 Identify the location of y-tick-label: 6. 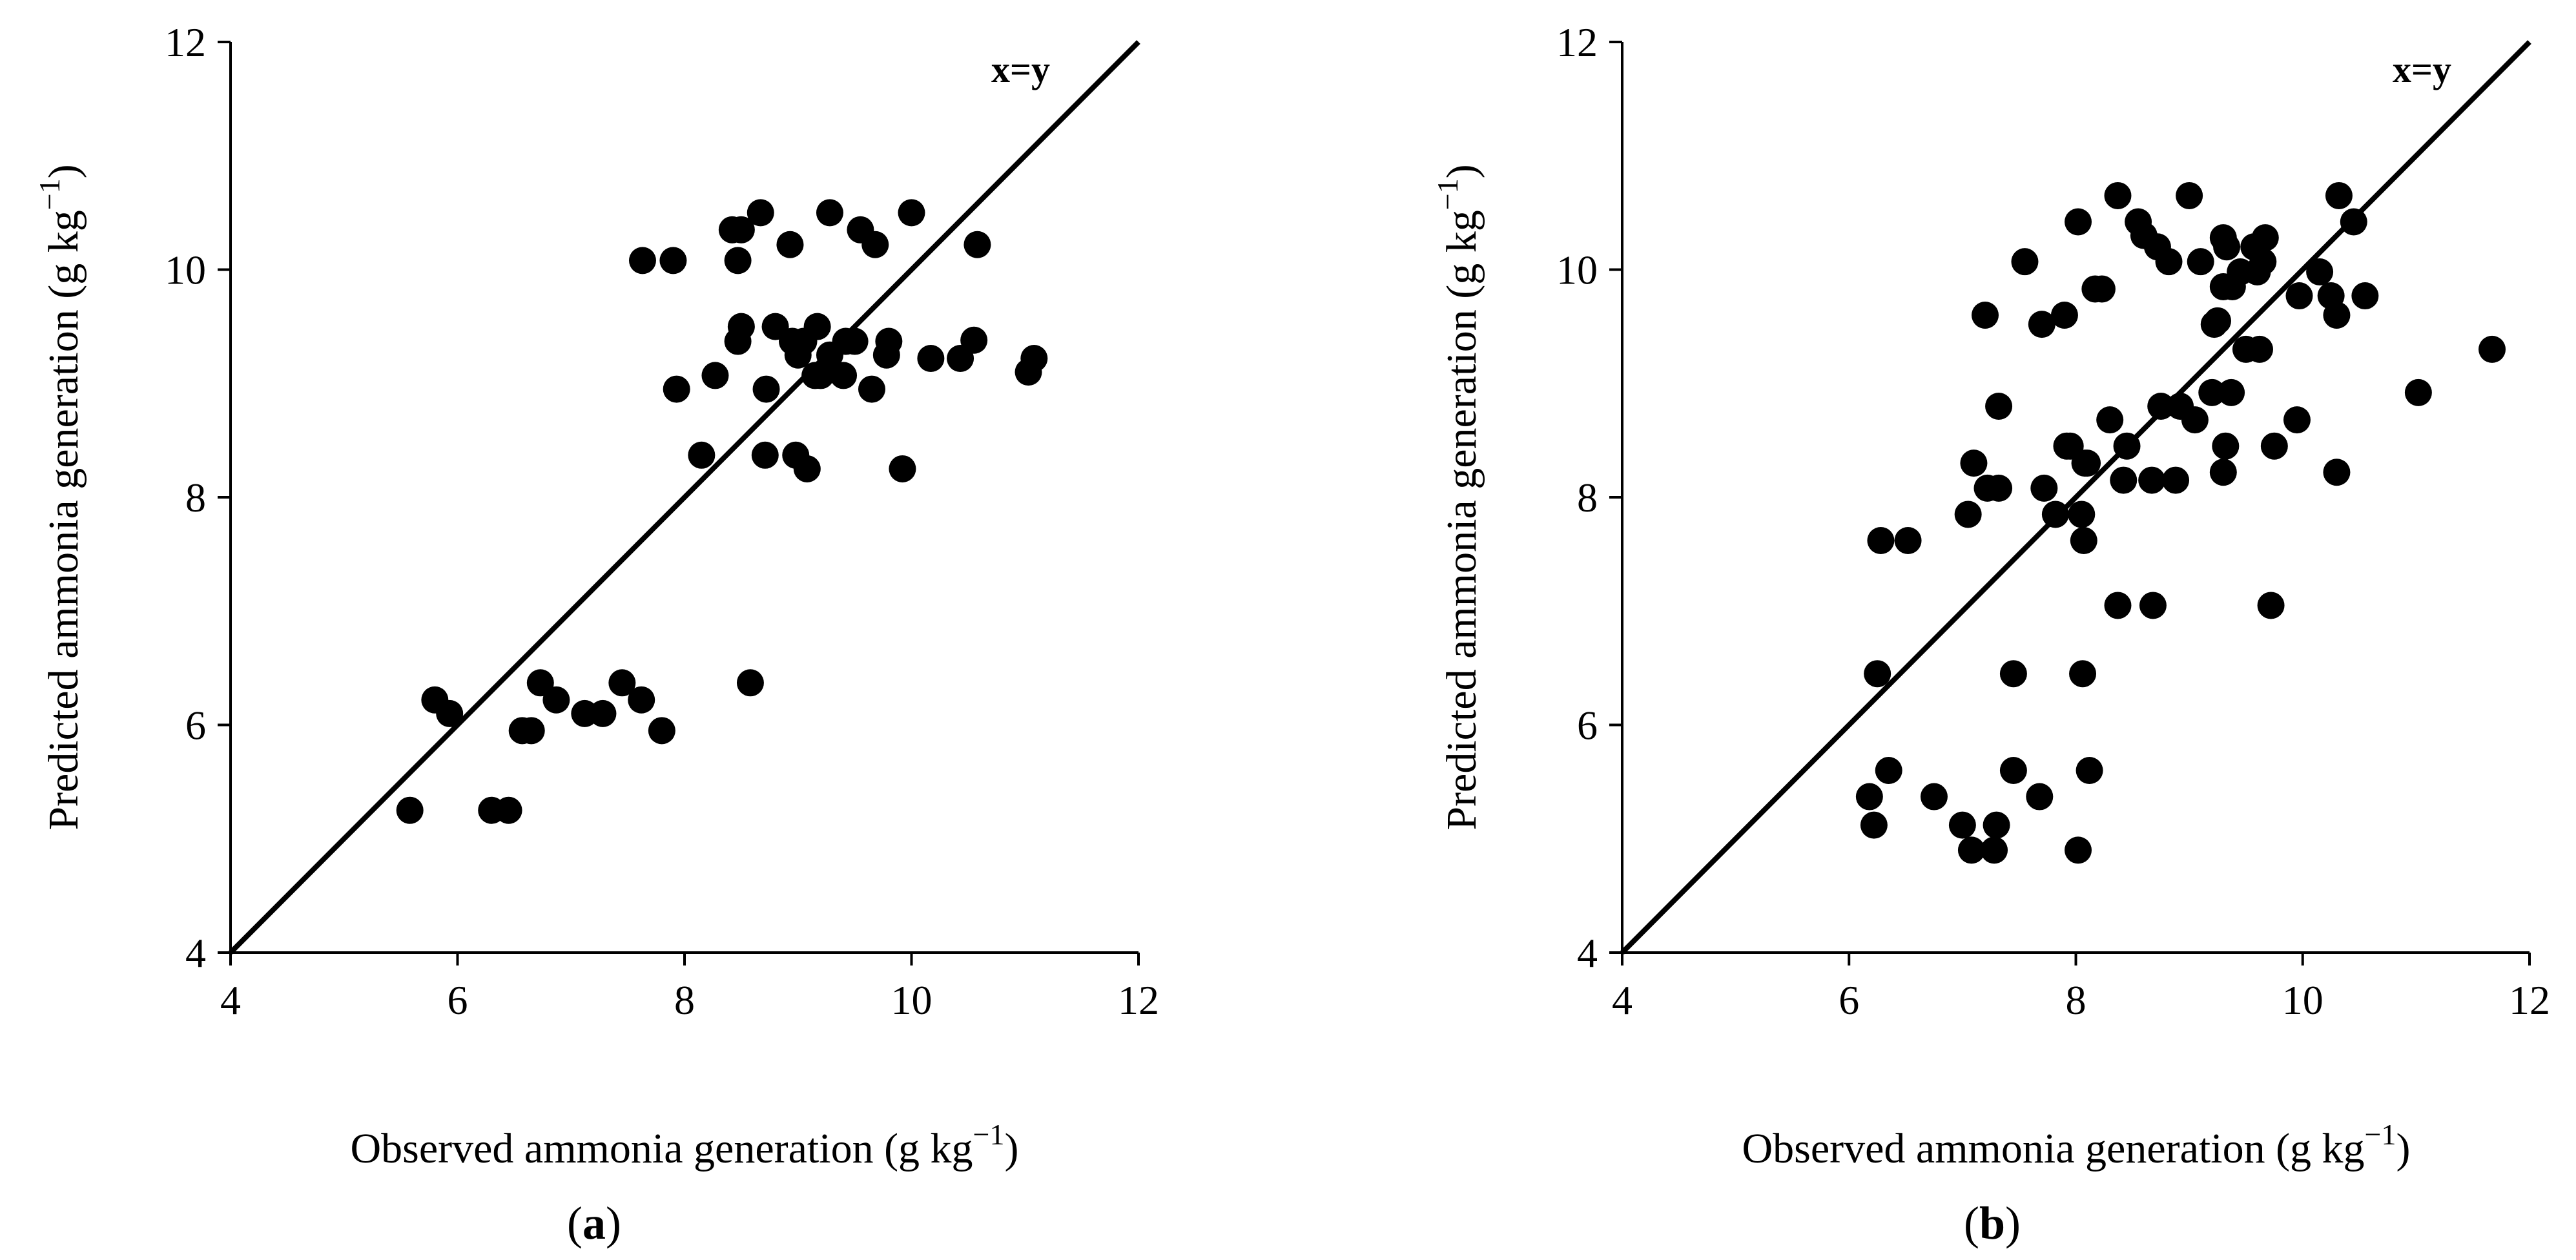
(195, 726).